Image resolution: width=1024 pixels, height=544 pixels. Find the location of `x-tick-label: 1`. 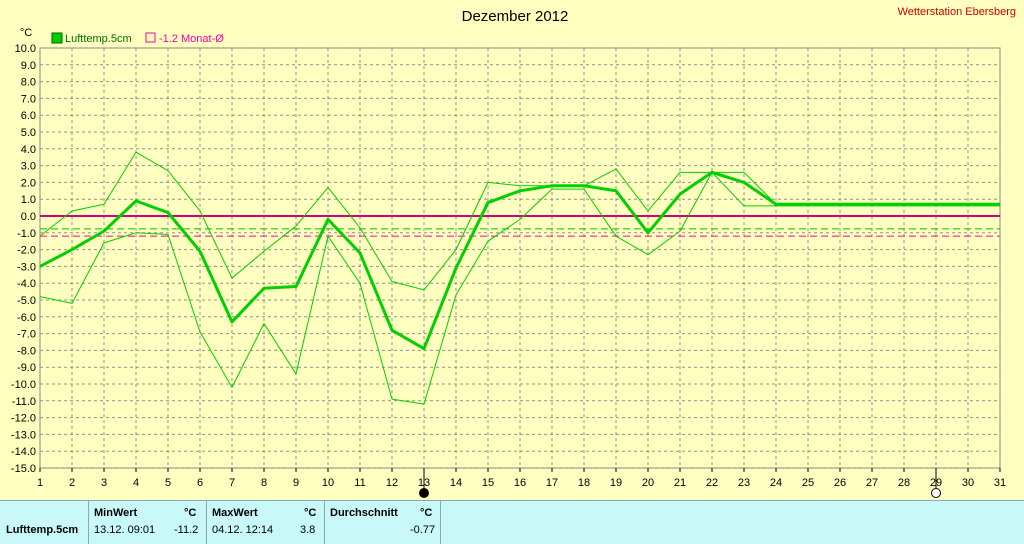

x-tick-label: 1 is located at coordinates (40, 483).